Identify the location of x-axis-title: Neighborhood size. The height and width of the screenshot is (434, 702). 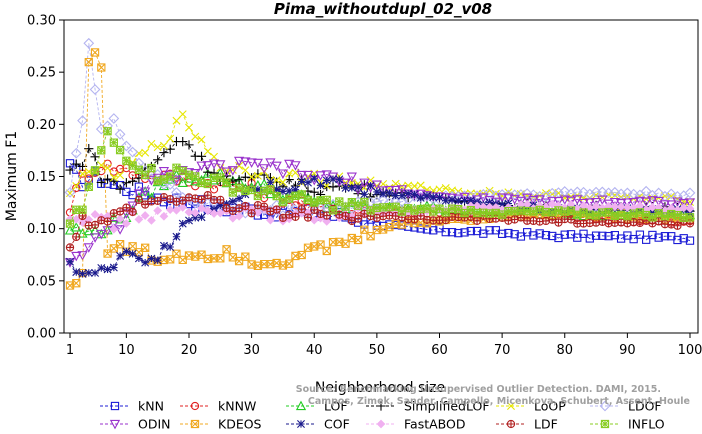
(380, 388).